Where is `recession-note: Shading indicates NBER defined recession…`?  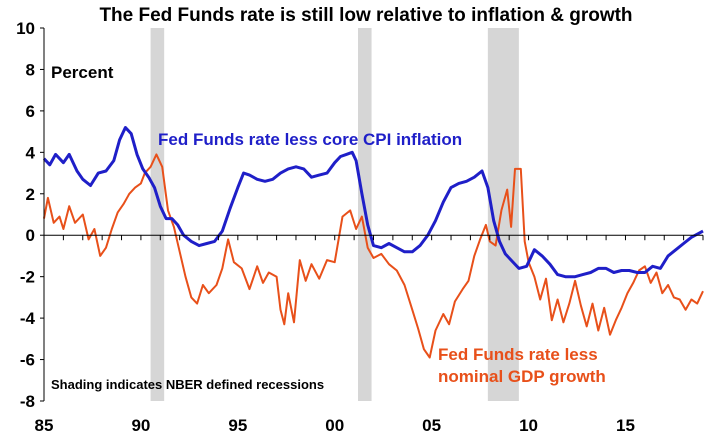 recession-note: Shading indicates NBER defined recession… is located at coordinates (187, 384).